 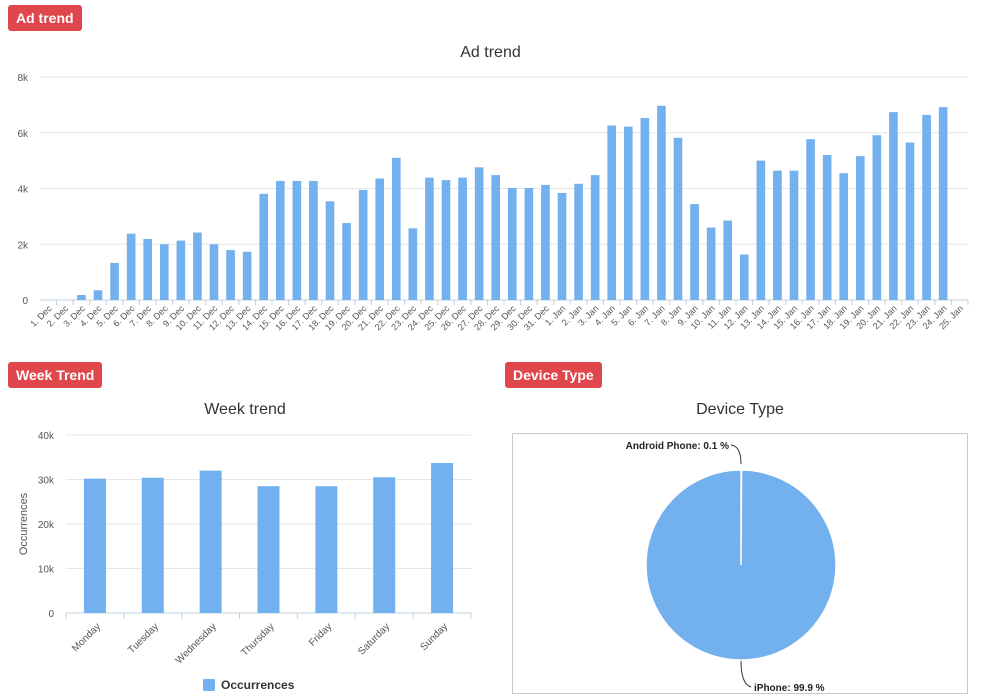 What do you see at coordinates (677, 446) in the screenshot?
I see `pie-label: Android Phone: 0.1 %` at bounding box center [677, 446].